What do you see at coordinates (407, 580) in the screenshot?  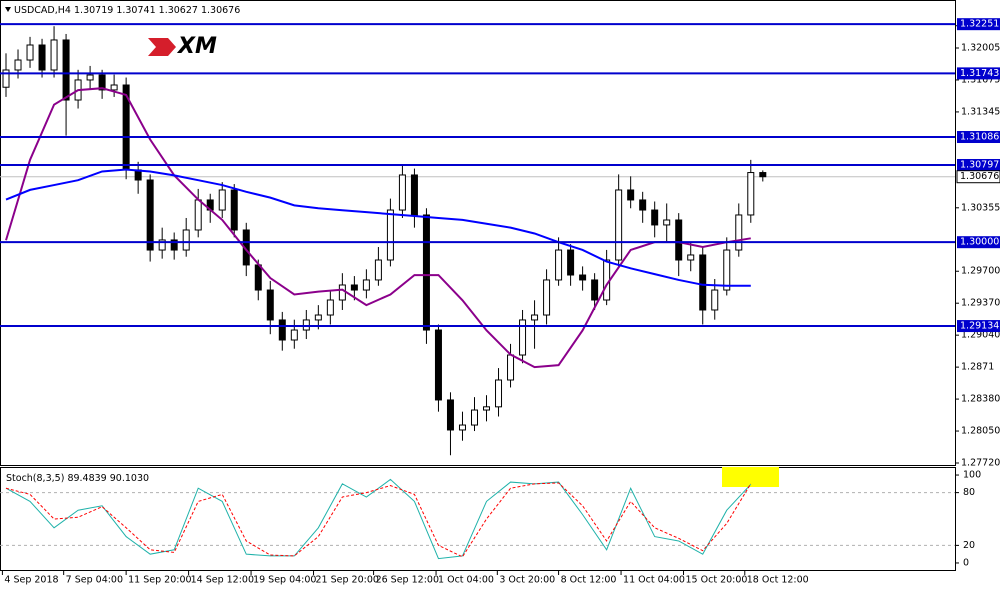 I see `x-tick-label: 26 Sep 12:00` at bounding box center [407, 580].